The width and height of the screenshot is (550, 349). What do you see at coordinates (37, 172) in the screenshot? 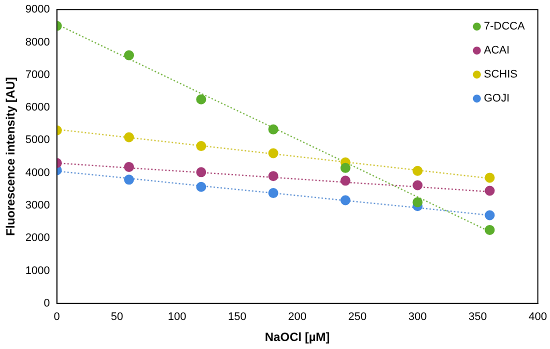
I see `y-tick-label: 4000` at bounding box center [37, 172].